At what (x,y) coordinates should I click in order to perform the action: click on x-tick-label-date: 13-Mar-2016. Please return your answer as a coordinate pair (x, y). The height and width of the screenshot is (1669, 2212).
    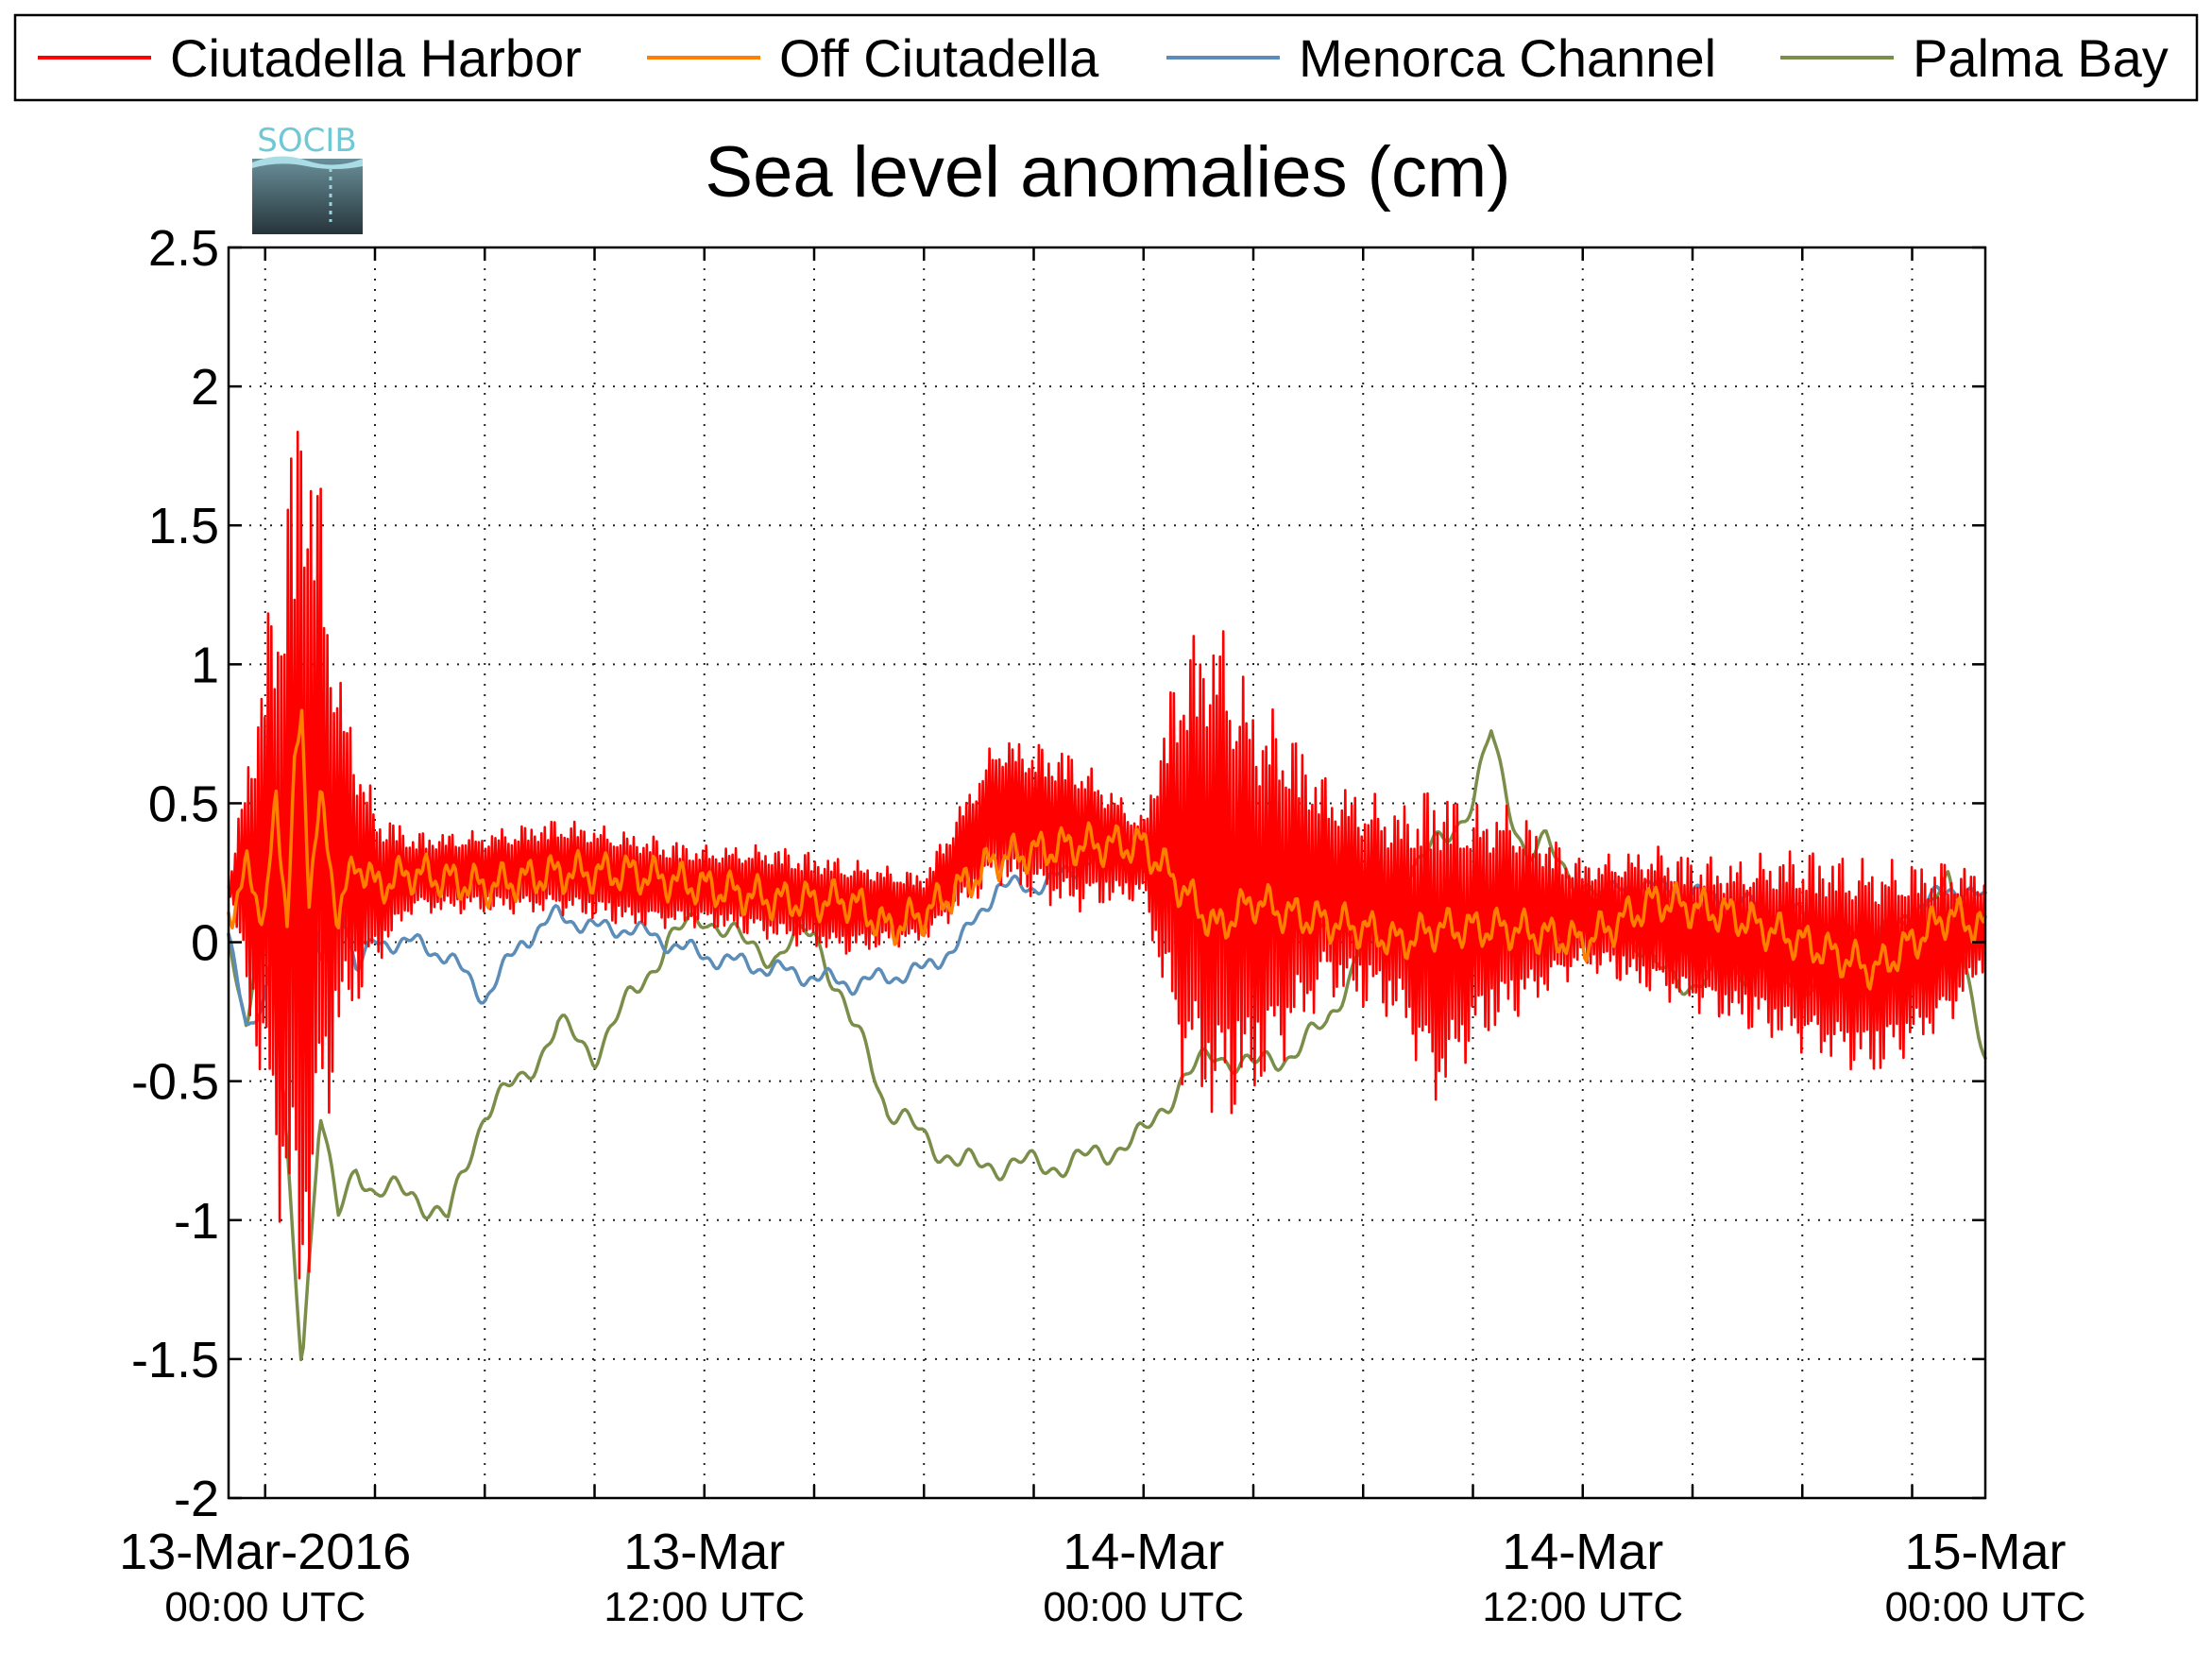
    Looking at the image, I should click on (265, 1552).